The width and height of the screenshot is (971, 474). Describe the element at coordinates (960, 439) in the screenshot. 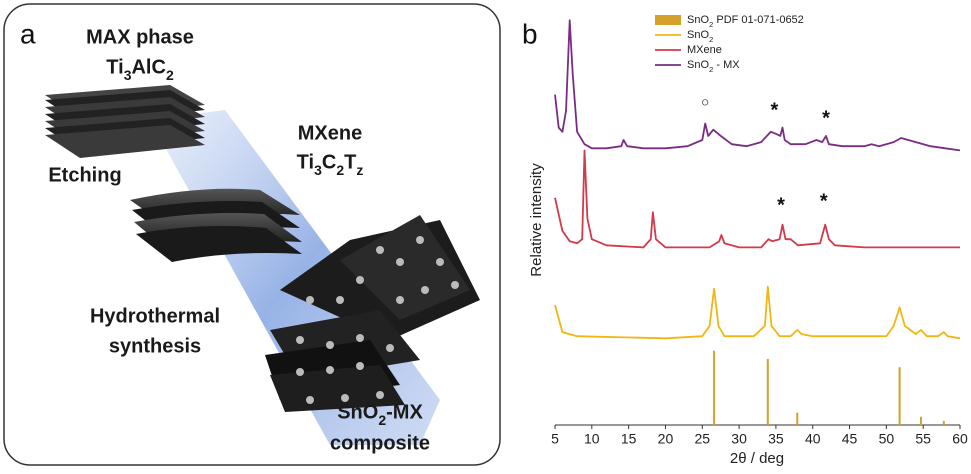

I see `x-tick-label: 60` at that location.